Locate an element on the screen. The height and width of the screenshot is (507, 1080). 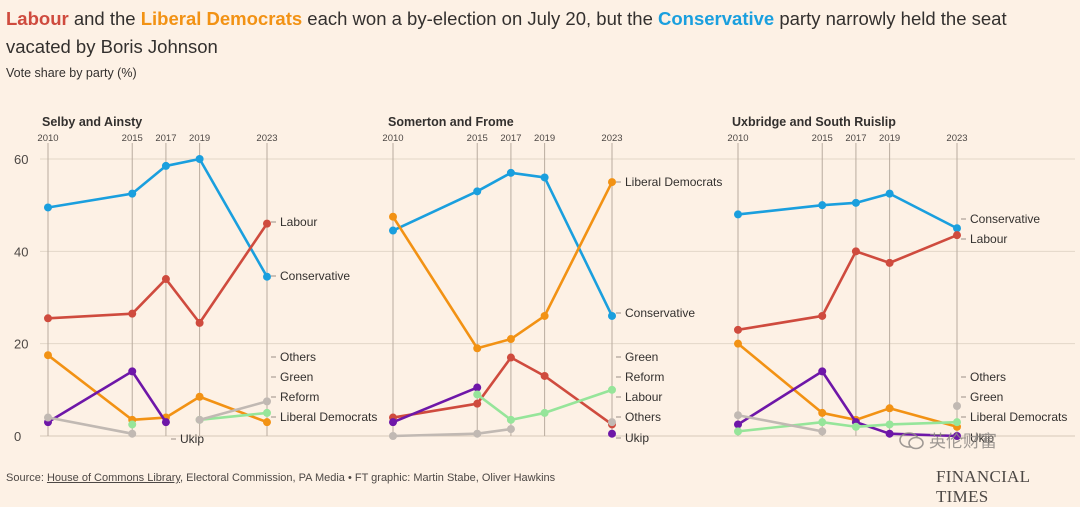
watermark: 英伦财富 is located at coordinates (948, 439).